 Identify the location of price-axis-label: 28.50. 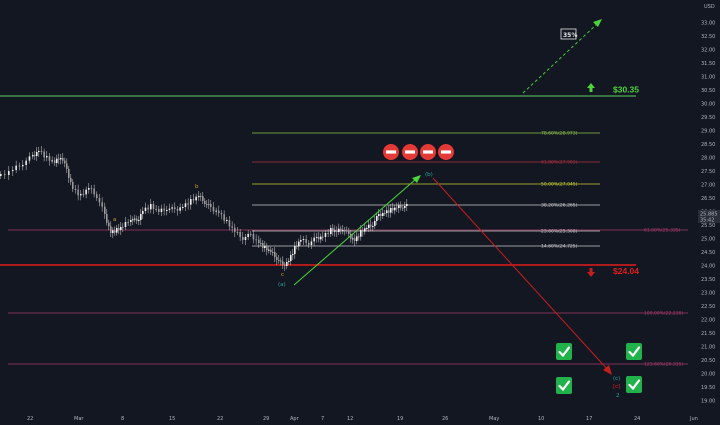
(708, 145).